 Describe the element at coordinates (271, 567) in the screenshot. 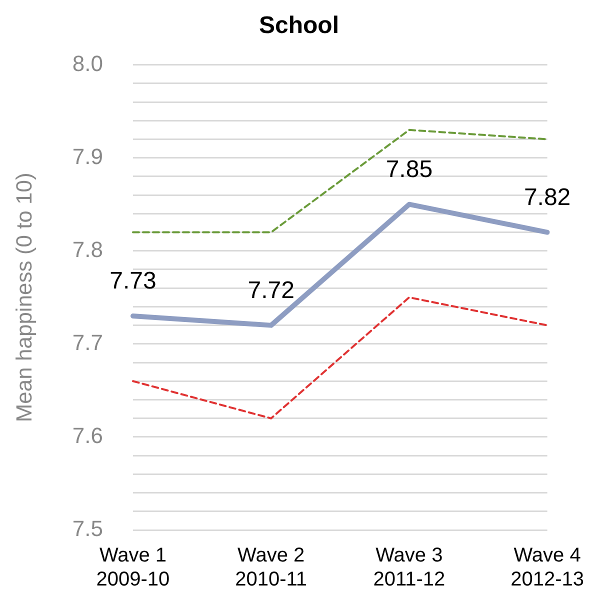

I see `x-tick-label: Wave 2 2010-11` at that location.